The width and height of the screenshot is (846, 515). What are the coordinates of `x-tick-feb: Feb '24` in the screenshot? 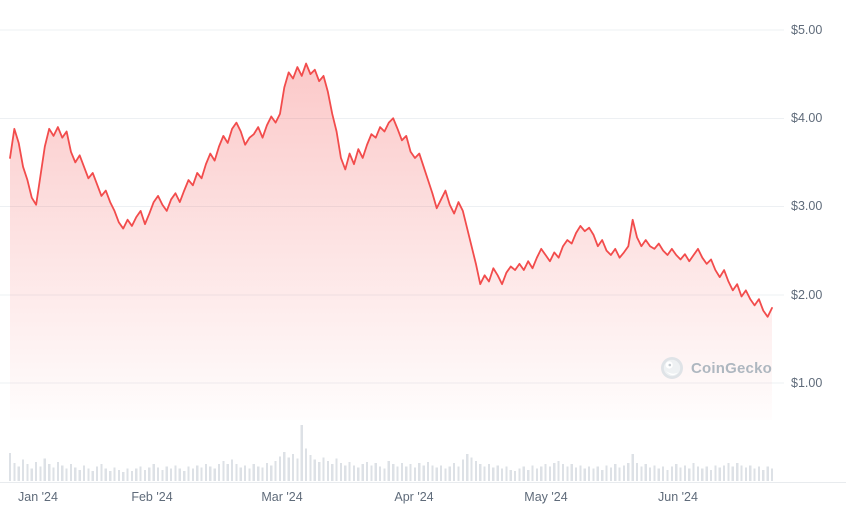 It's located at (152, 497).